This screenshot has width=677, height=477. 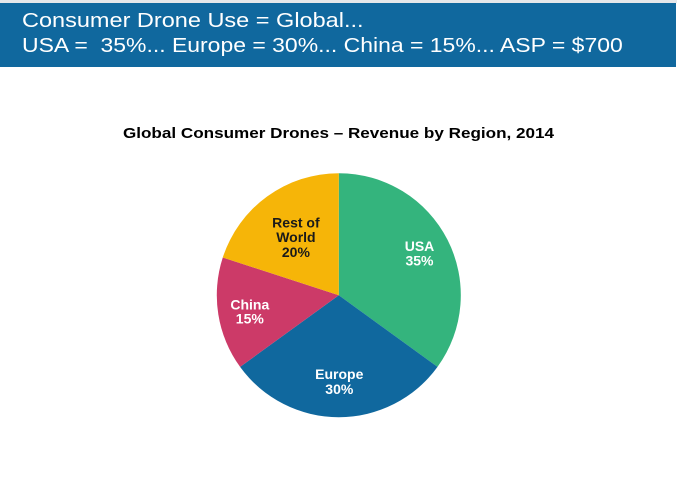 What do you see at coordinates (339, 389) in the screenshot?
I see `svg-text: 30%` at bounding box center [339, 389].